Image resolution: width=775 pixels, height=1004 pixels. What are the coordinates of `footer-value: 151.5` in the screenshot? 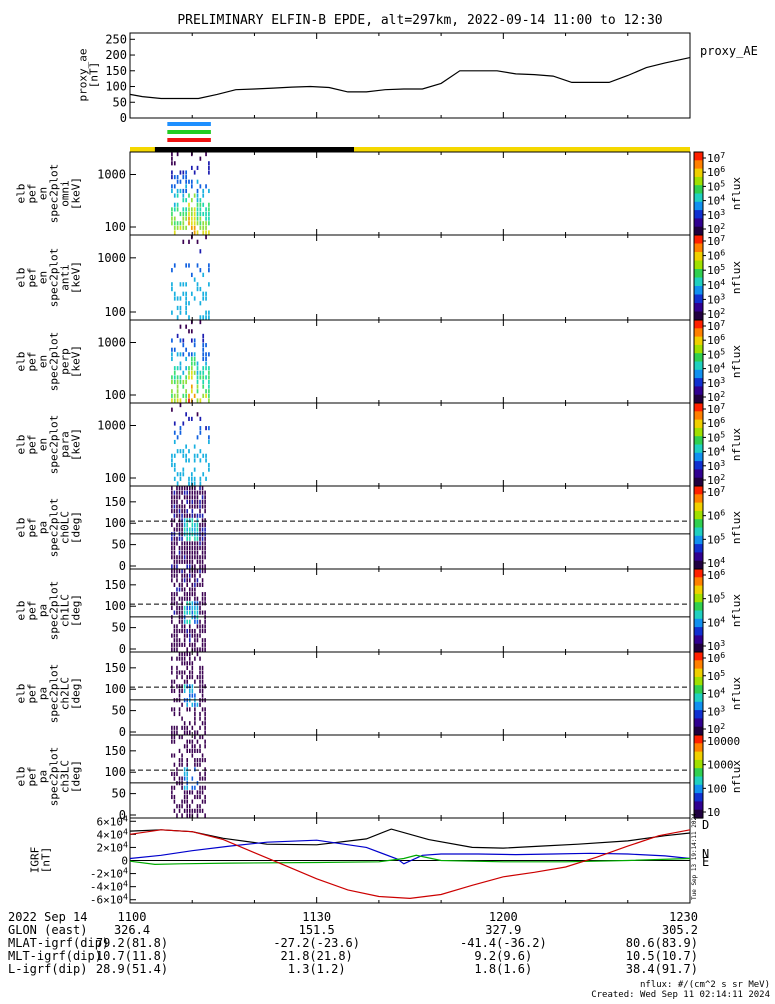 It's located at (317, 930).